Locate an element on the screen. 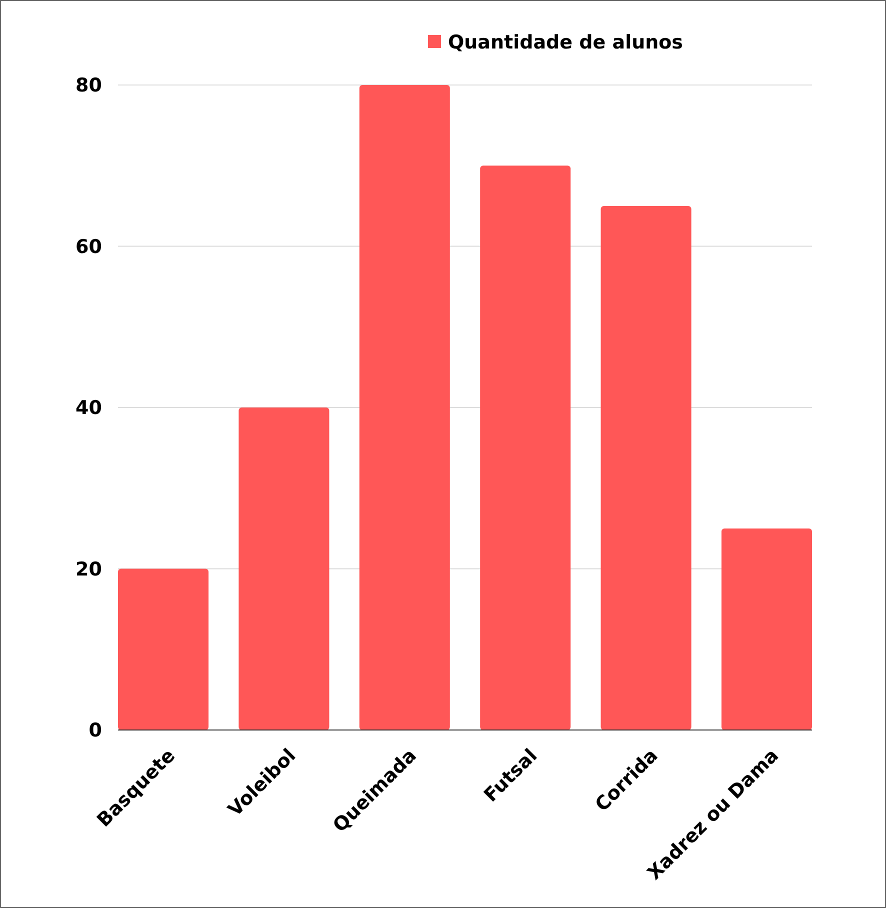 This screenshot has height=908, width=886. legend-label: Quantidade de alunos is located at coordinates (565, 43).